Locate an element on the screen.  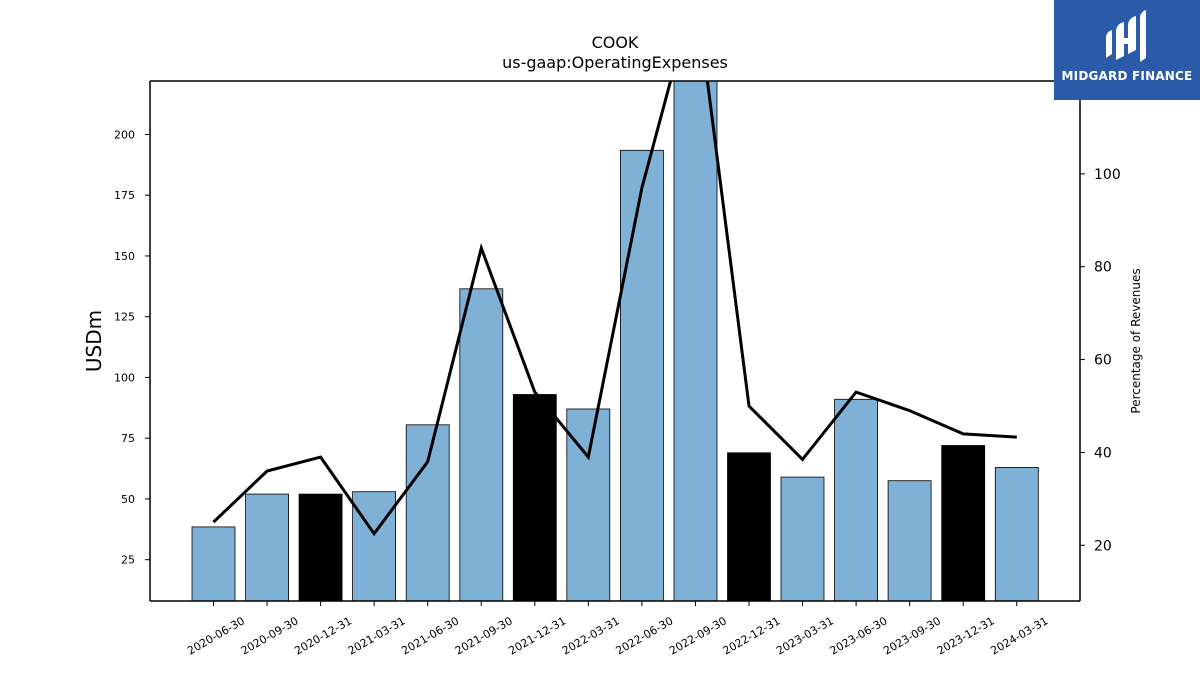
x-tick-label-2023-03-31: 2023-03-31 is located at coordinates (805, 635).